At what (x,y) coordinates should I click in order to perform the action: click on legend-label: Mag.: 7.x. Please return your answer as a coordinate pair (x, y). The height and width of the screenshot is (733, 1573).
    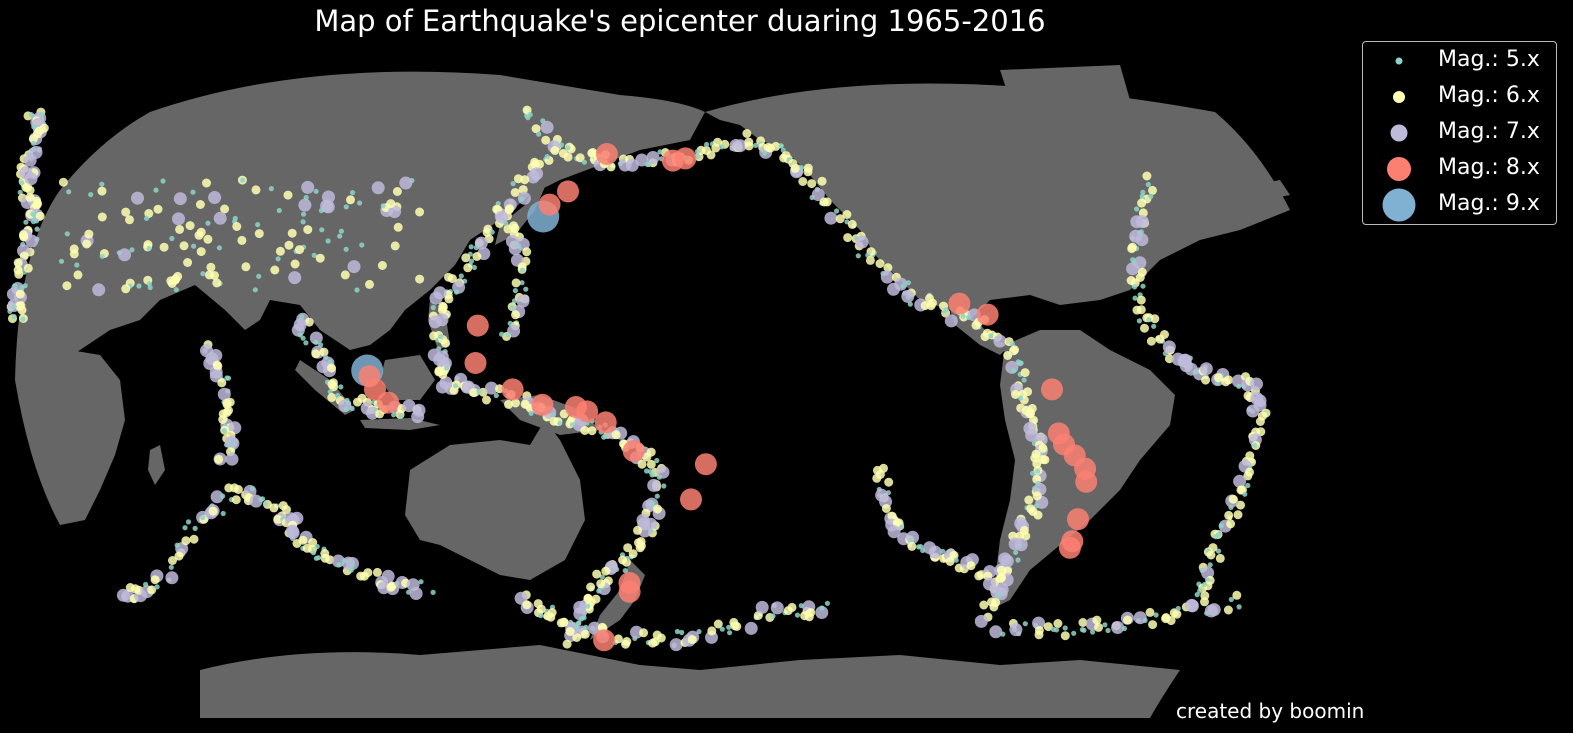
    Looking at the image, I should click on (1489, 131).